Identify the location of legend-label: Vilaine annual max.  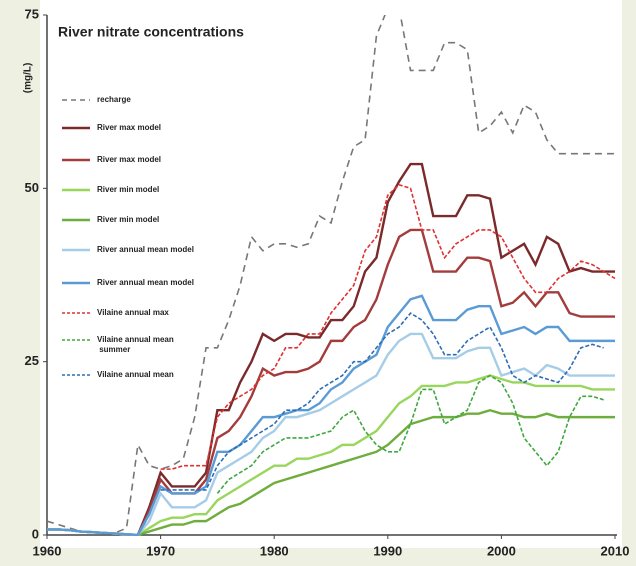
(133, 312).